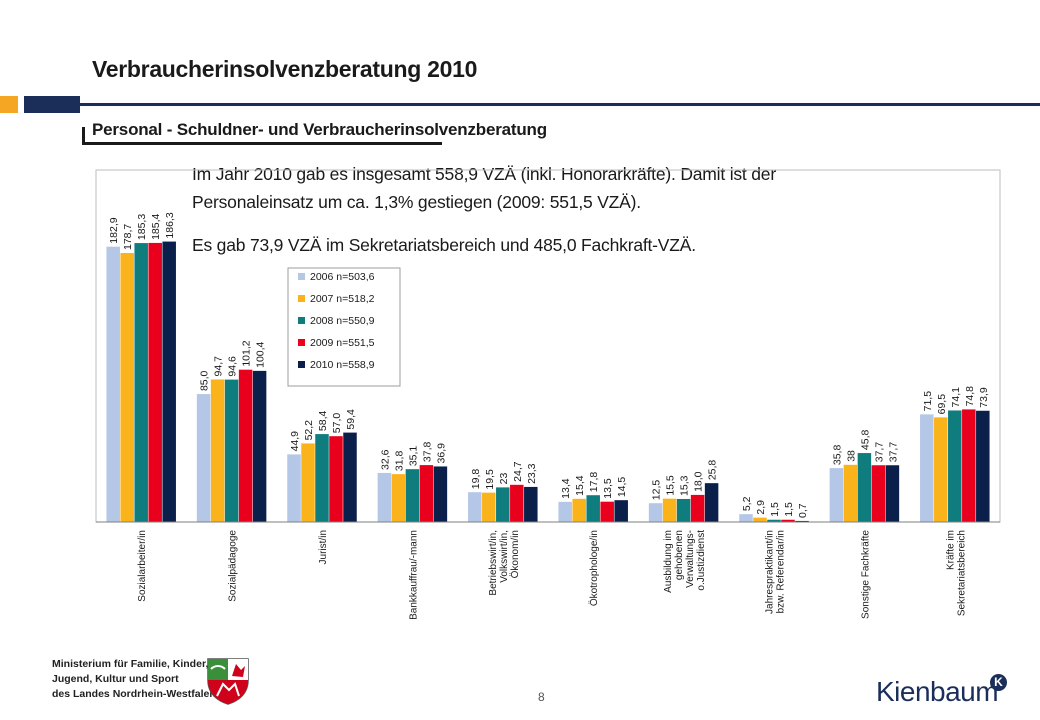  What do you see at coordinates (323, 547) in the screenshot?
I see `category-label: Jurist/in` at bounding box center [323, 547].